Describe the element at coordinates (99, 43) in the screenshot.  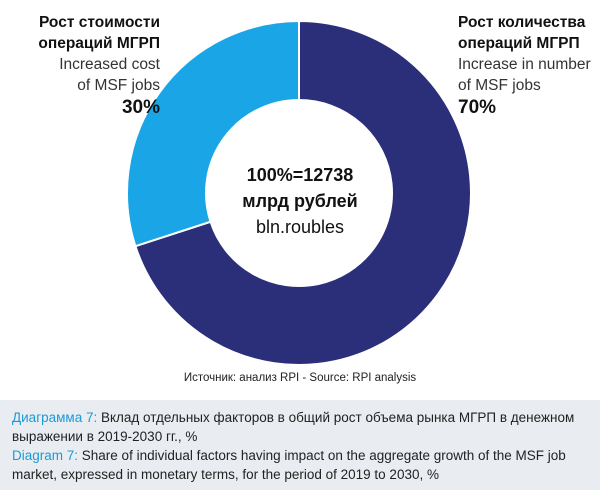
I see `label-cost-ru-line2: операций МГРП` at that location.